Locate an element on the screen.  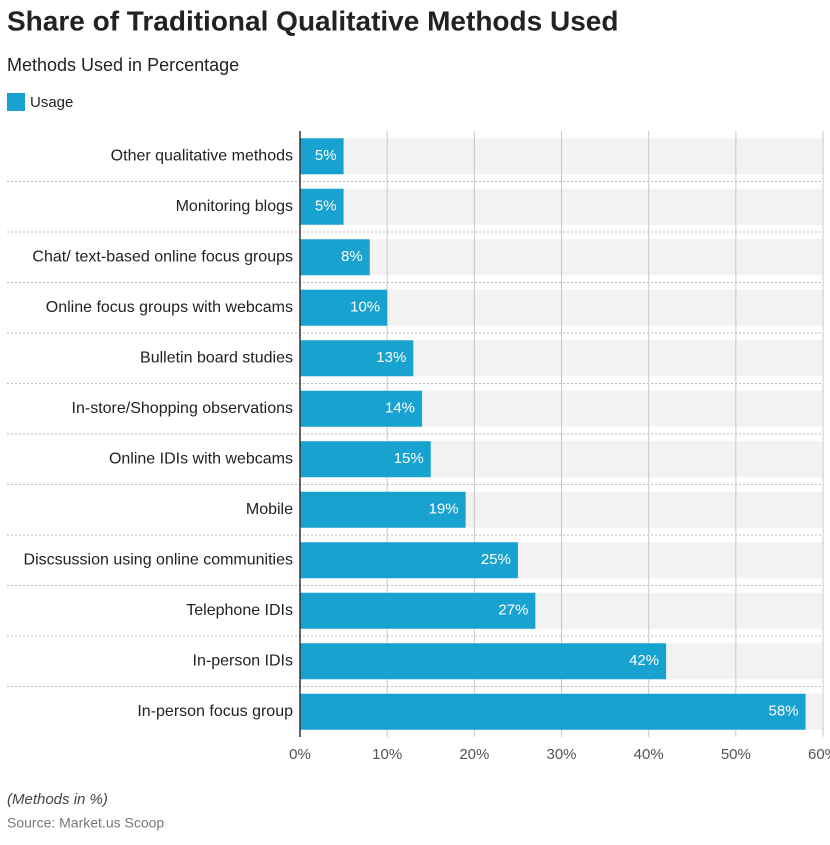
y-tick-label: Monitoring blogs is located at coordinates (234, 206).